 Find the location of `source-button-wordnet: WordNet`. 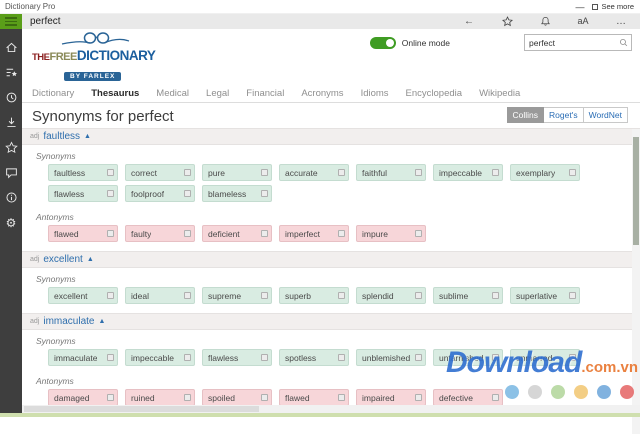

source-button-wordnet: WordNet is located at coordinates (606, 115).